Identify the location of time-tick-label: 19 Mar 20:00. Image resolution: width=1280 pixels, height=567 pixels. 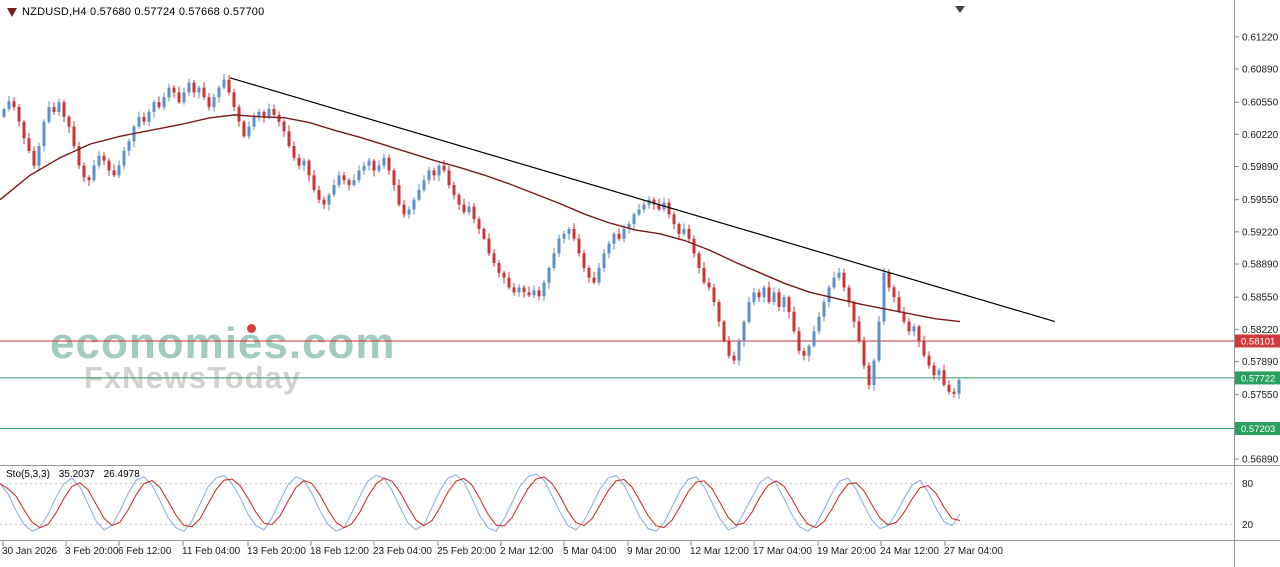
(846, 551).